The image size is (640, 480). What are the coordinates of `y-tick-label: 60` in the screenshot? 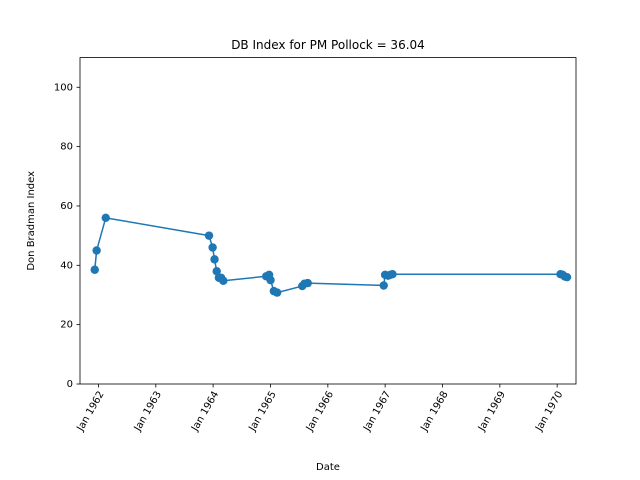 It's located at (66, 206).